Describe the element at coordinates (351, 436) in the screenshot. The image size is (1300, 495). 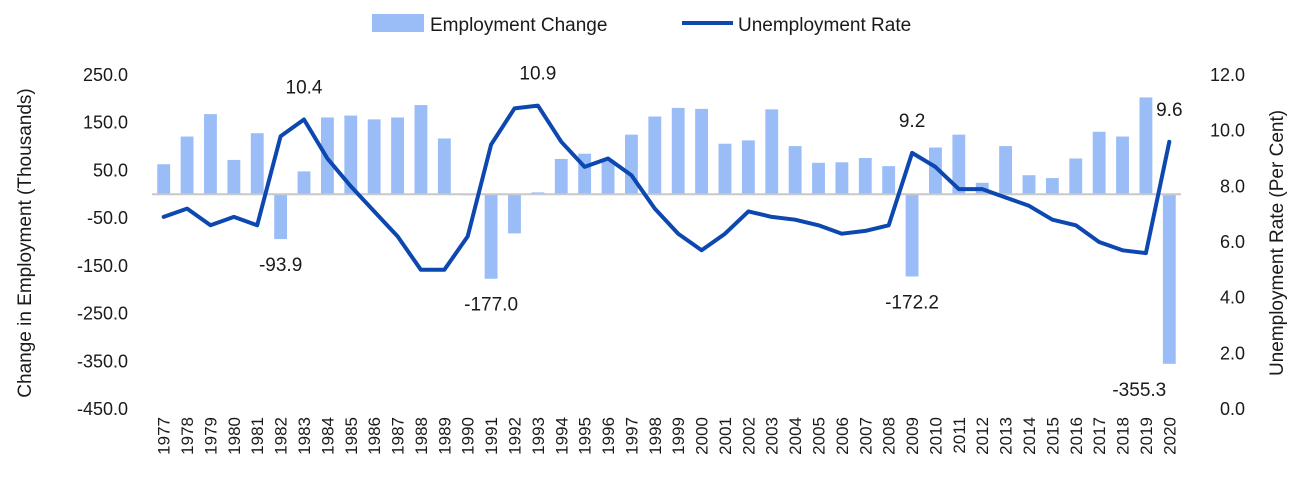
I see `x-tick-label: 1985` at that location.